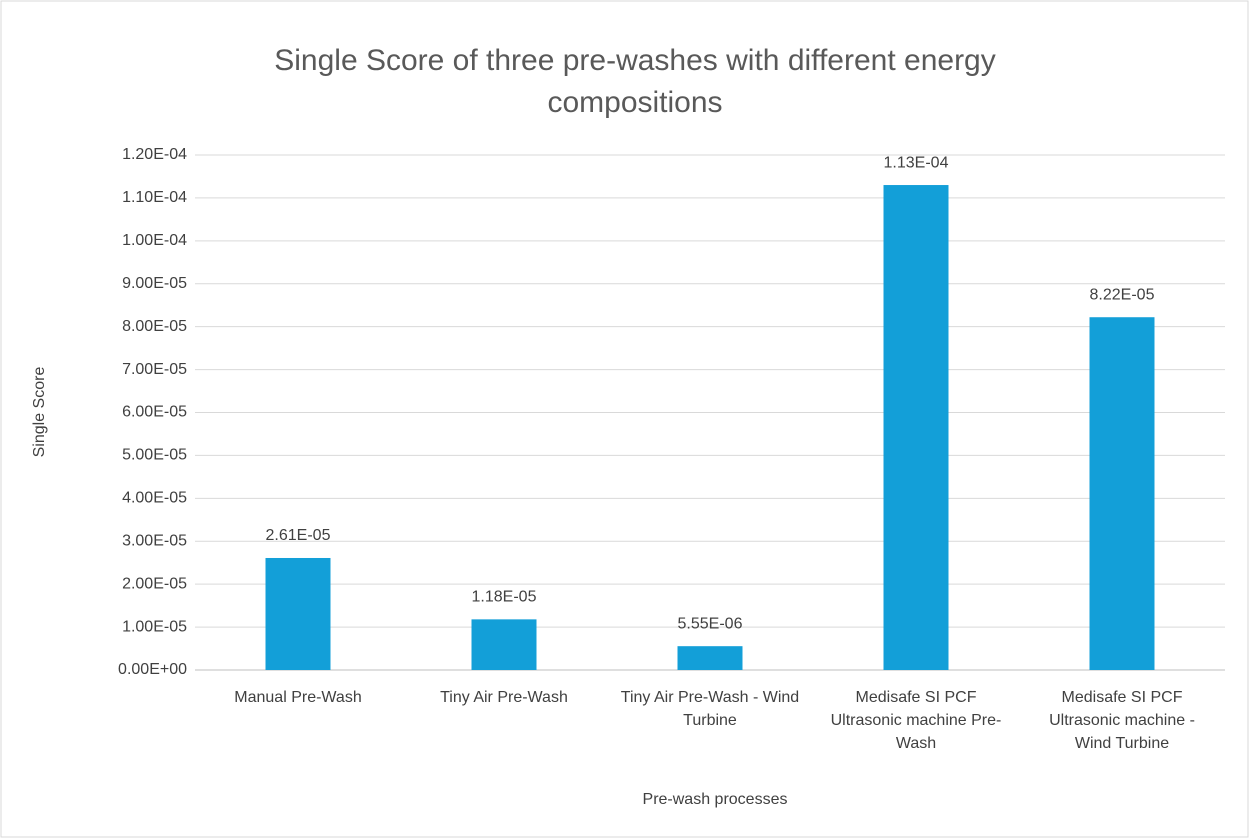  Describe the element at coordinates (710, 709) in the screenshot. I see `x-tick-label: Tiny Air Pre-Wash - Wind Turbine` at that location.